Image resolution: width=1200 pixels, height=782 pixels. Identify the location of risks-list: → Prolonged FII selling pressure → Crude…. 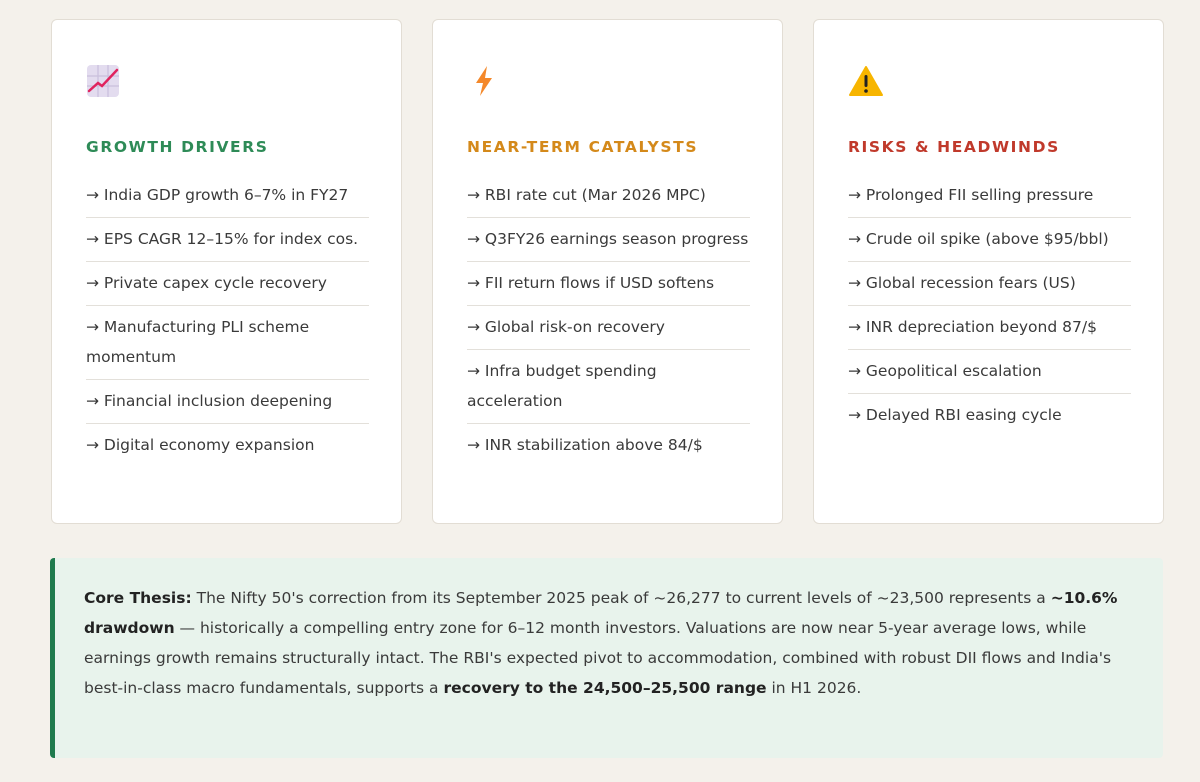
(989, 305).